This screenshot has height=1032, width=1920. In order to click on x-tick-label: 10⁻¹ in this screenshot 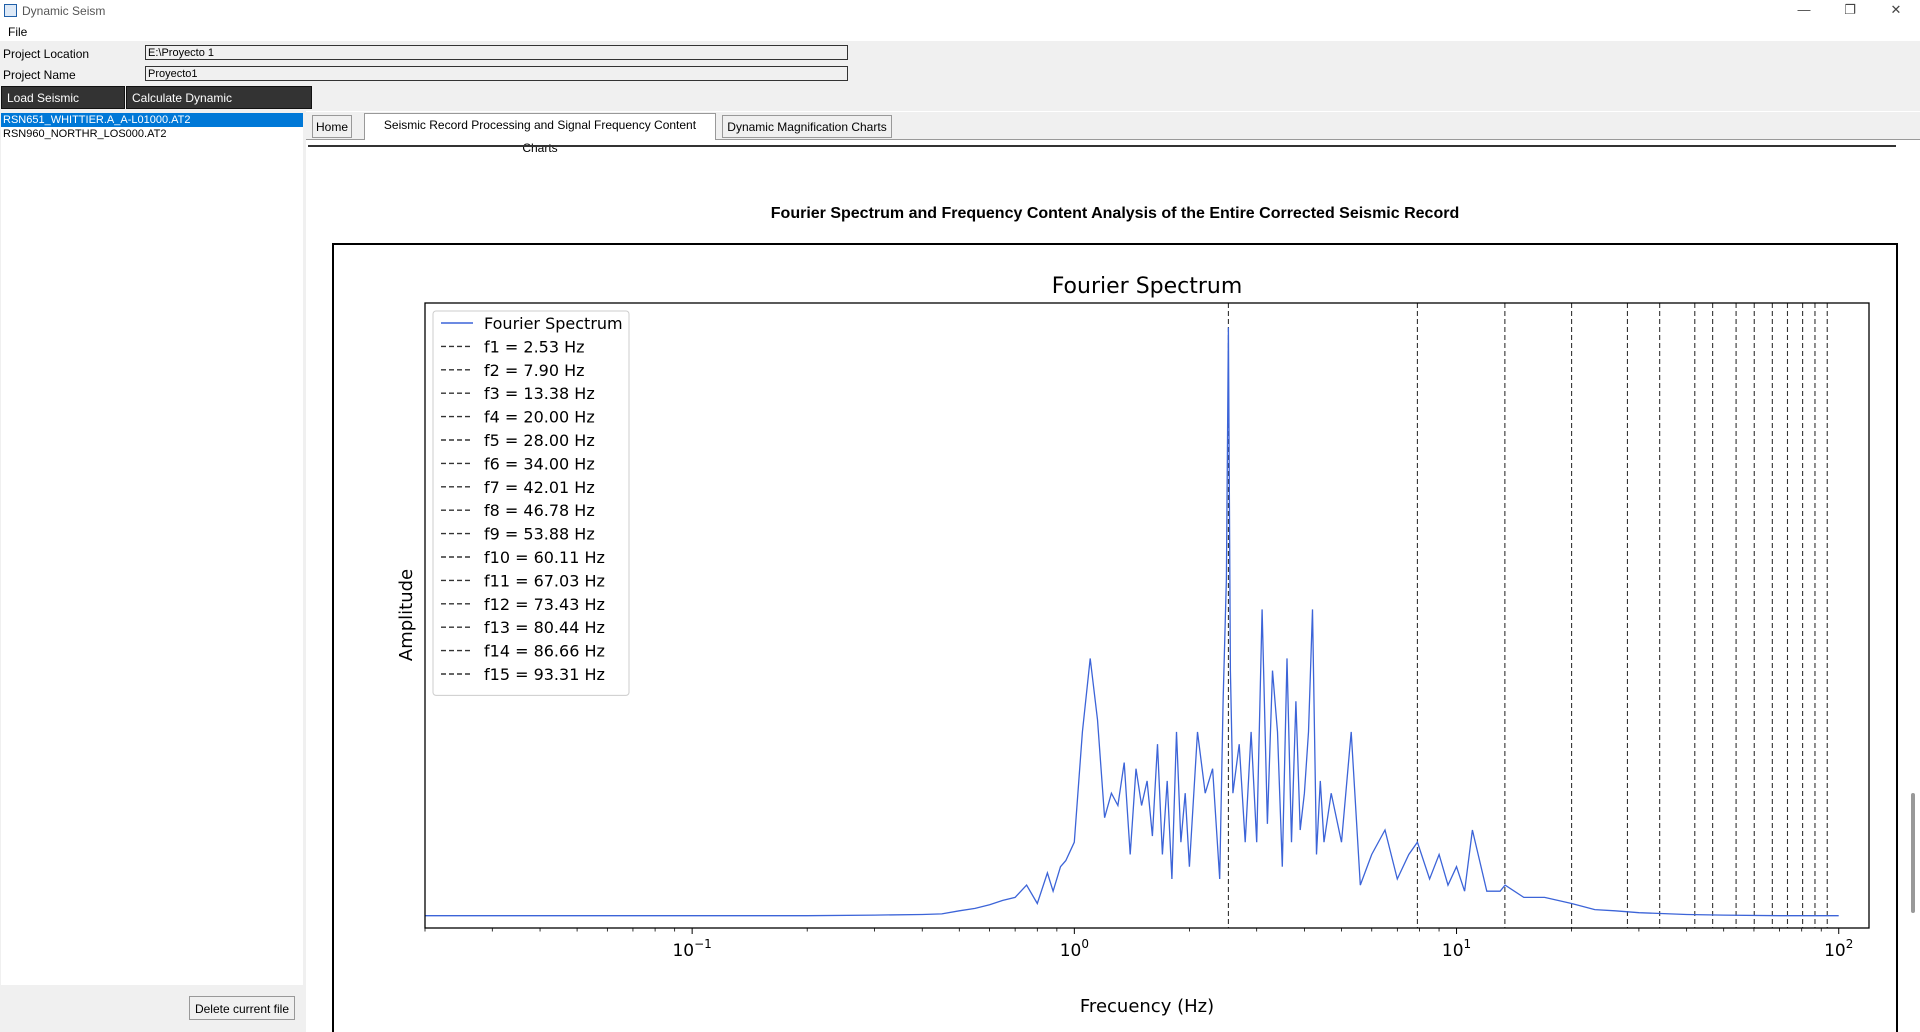, I will do `click(691, 949)`.